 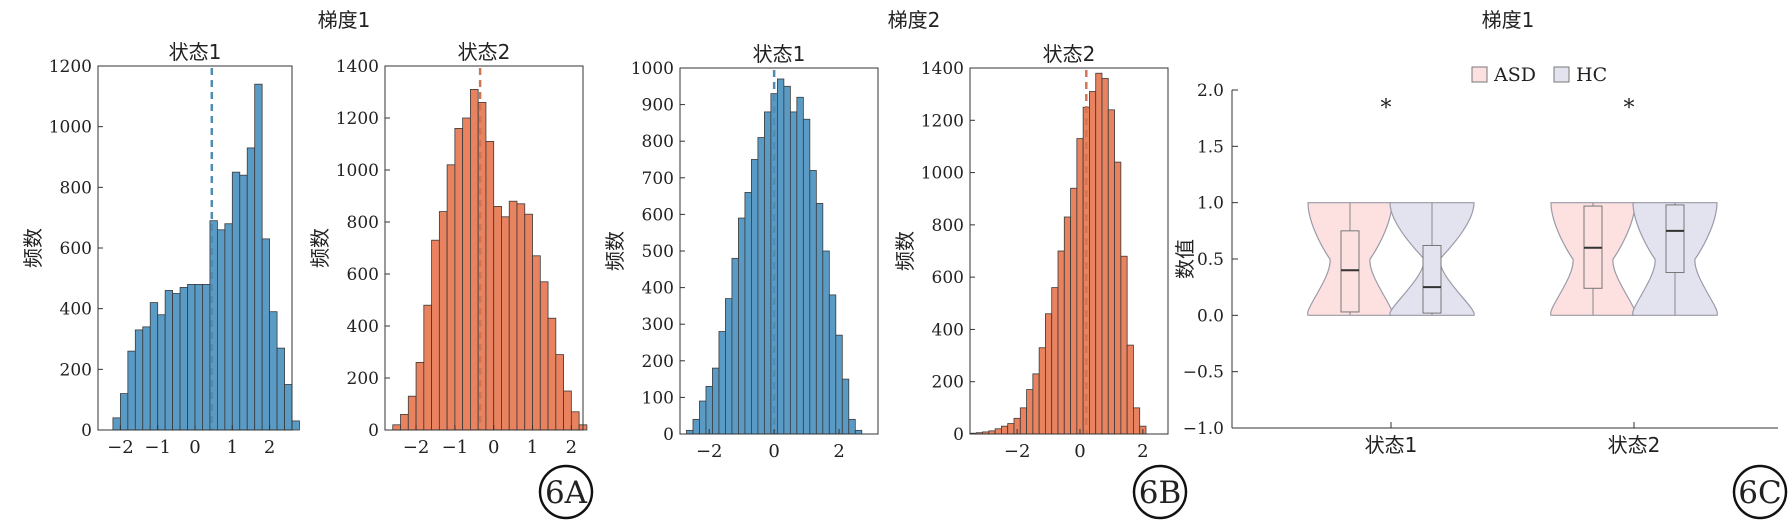 I want to click on y-tick-label: 700, so click(x=658, y=179).